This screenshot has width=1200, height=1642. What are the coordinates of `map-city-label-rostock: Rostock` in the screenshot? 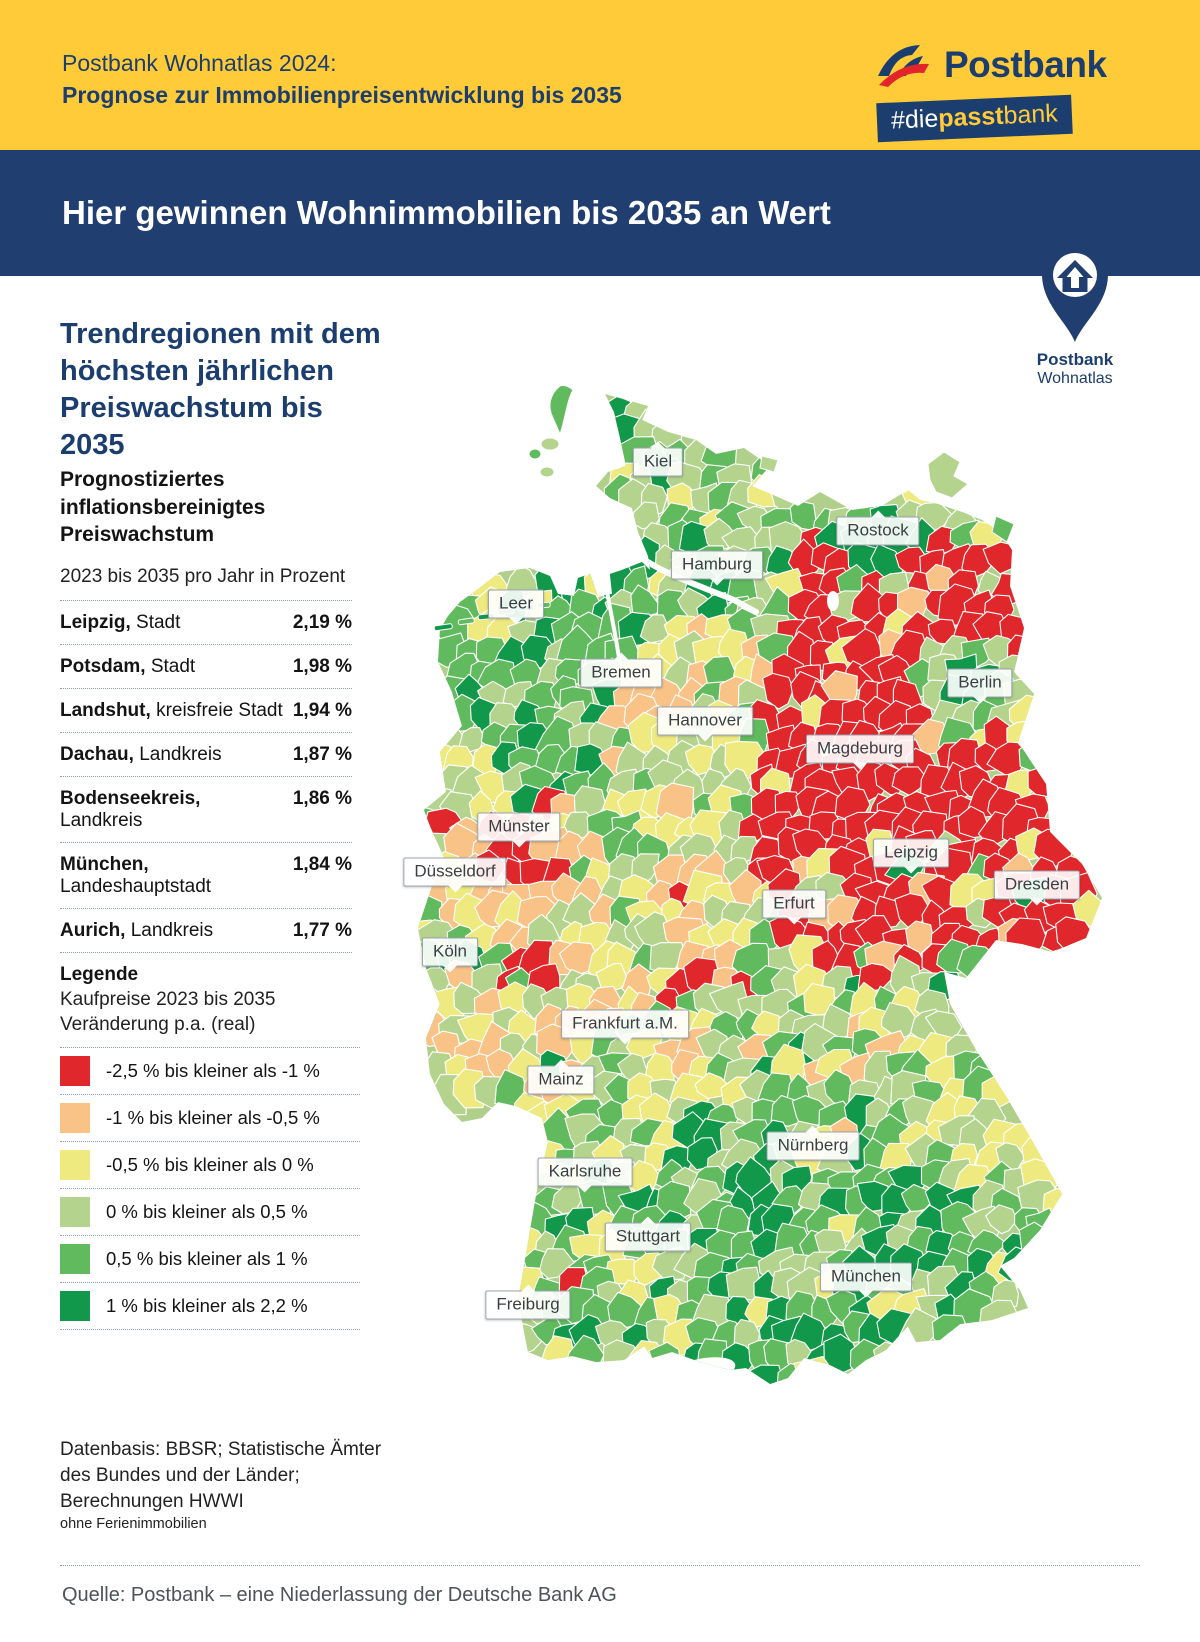 It's located at (878, 528).